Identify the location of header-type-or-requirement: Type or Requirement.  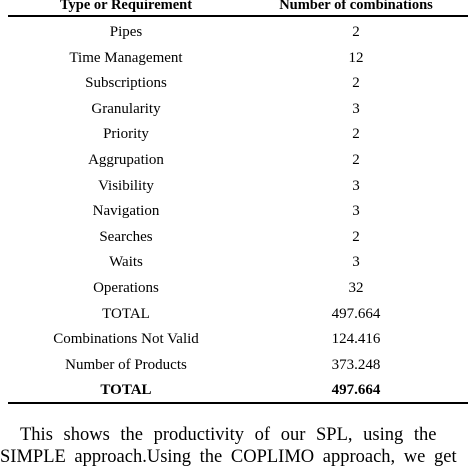
(126, 6).